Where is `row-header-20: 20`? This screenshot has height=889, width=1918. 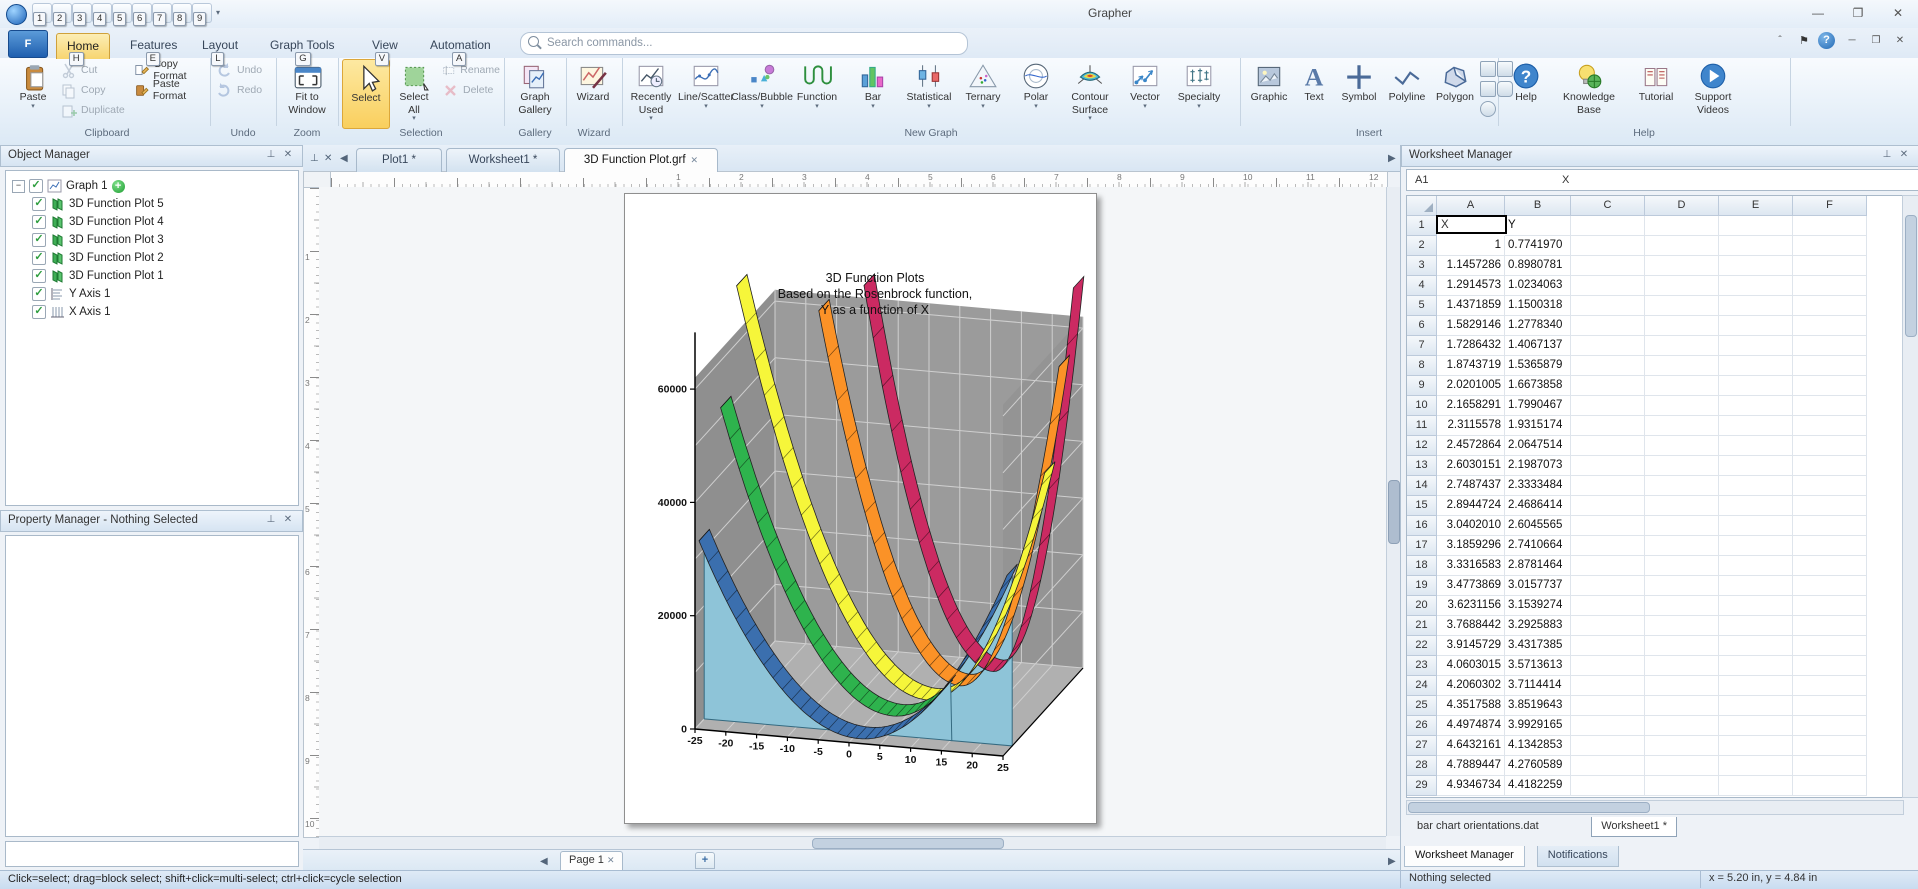 row-header-20: 20 is located at coordinates (1422, 606).